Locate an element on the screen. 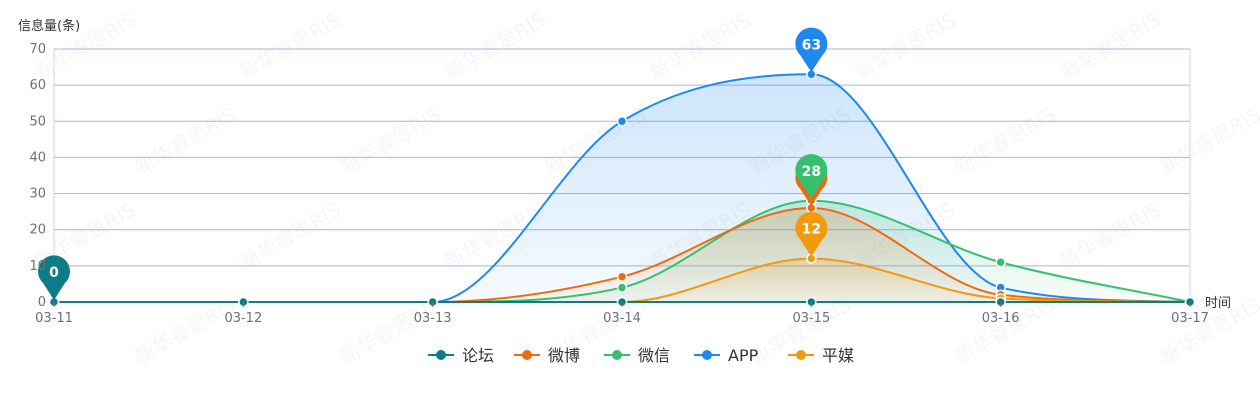 This screenshot has width=1260, height=400. series-area is located at coordinates (622, 280).